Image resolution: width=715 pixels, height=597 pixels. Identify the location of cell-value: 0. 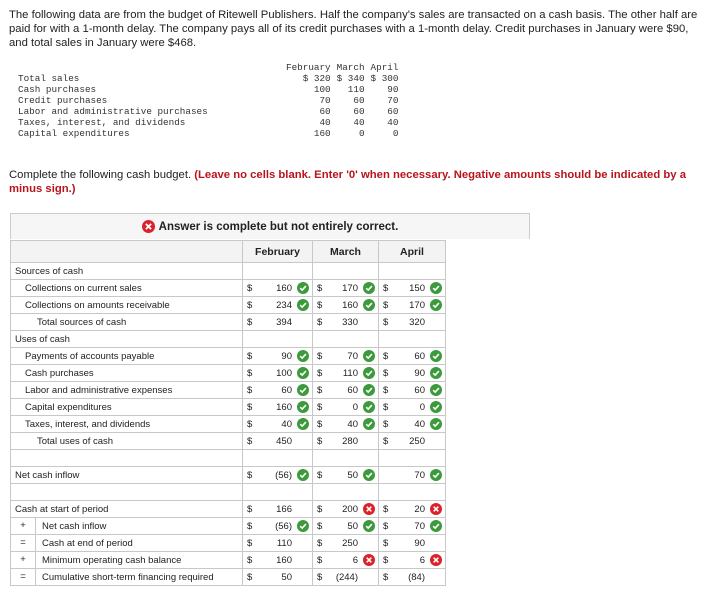
(422, 407).